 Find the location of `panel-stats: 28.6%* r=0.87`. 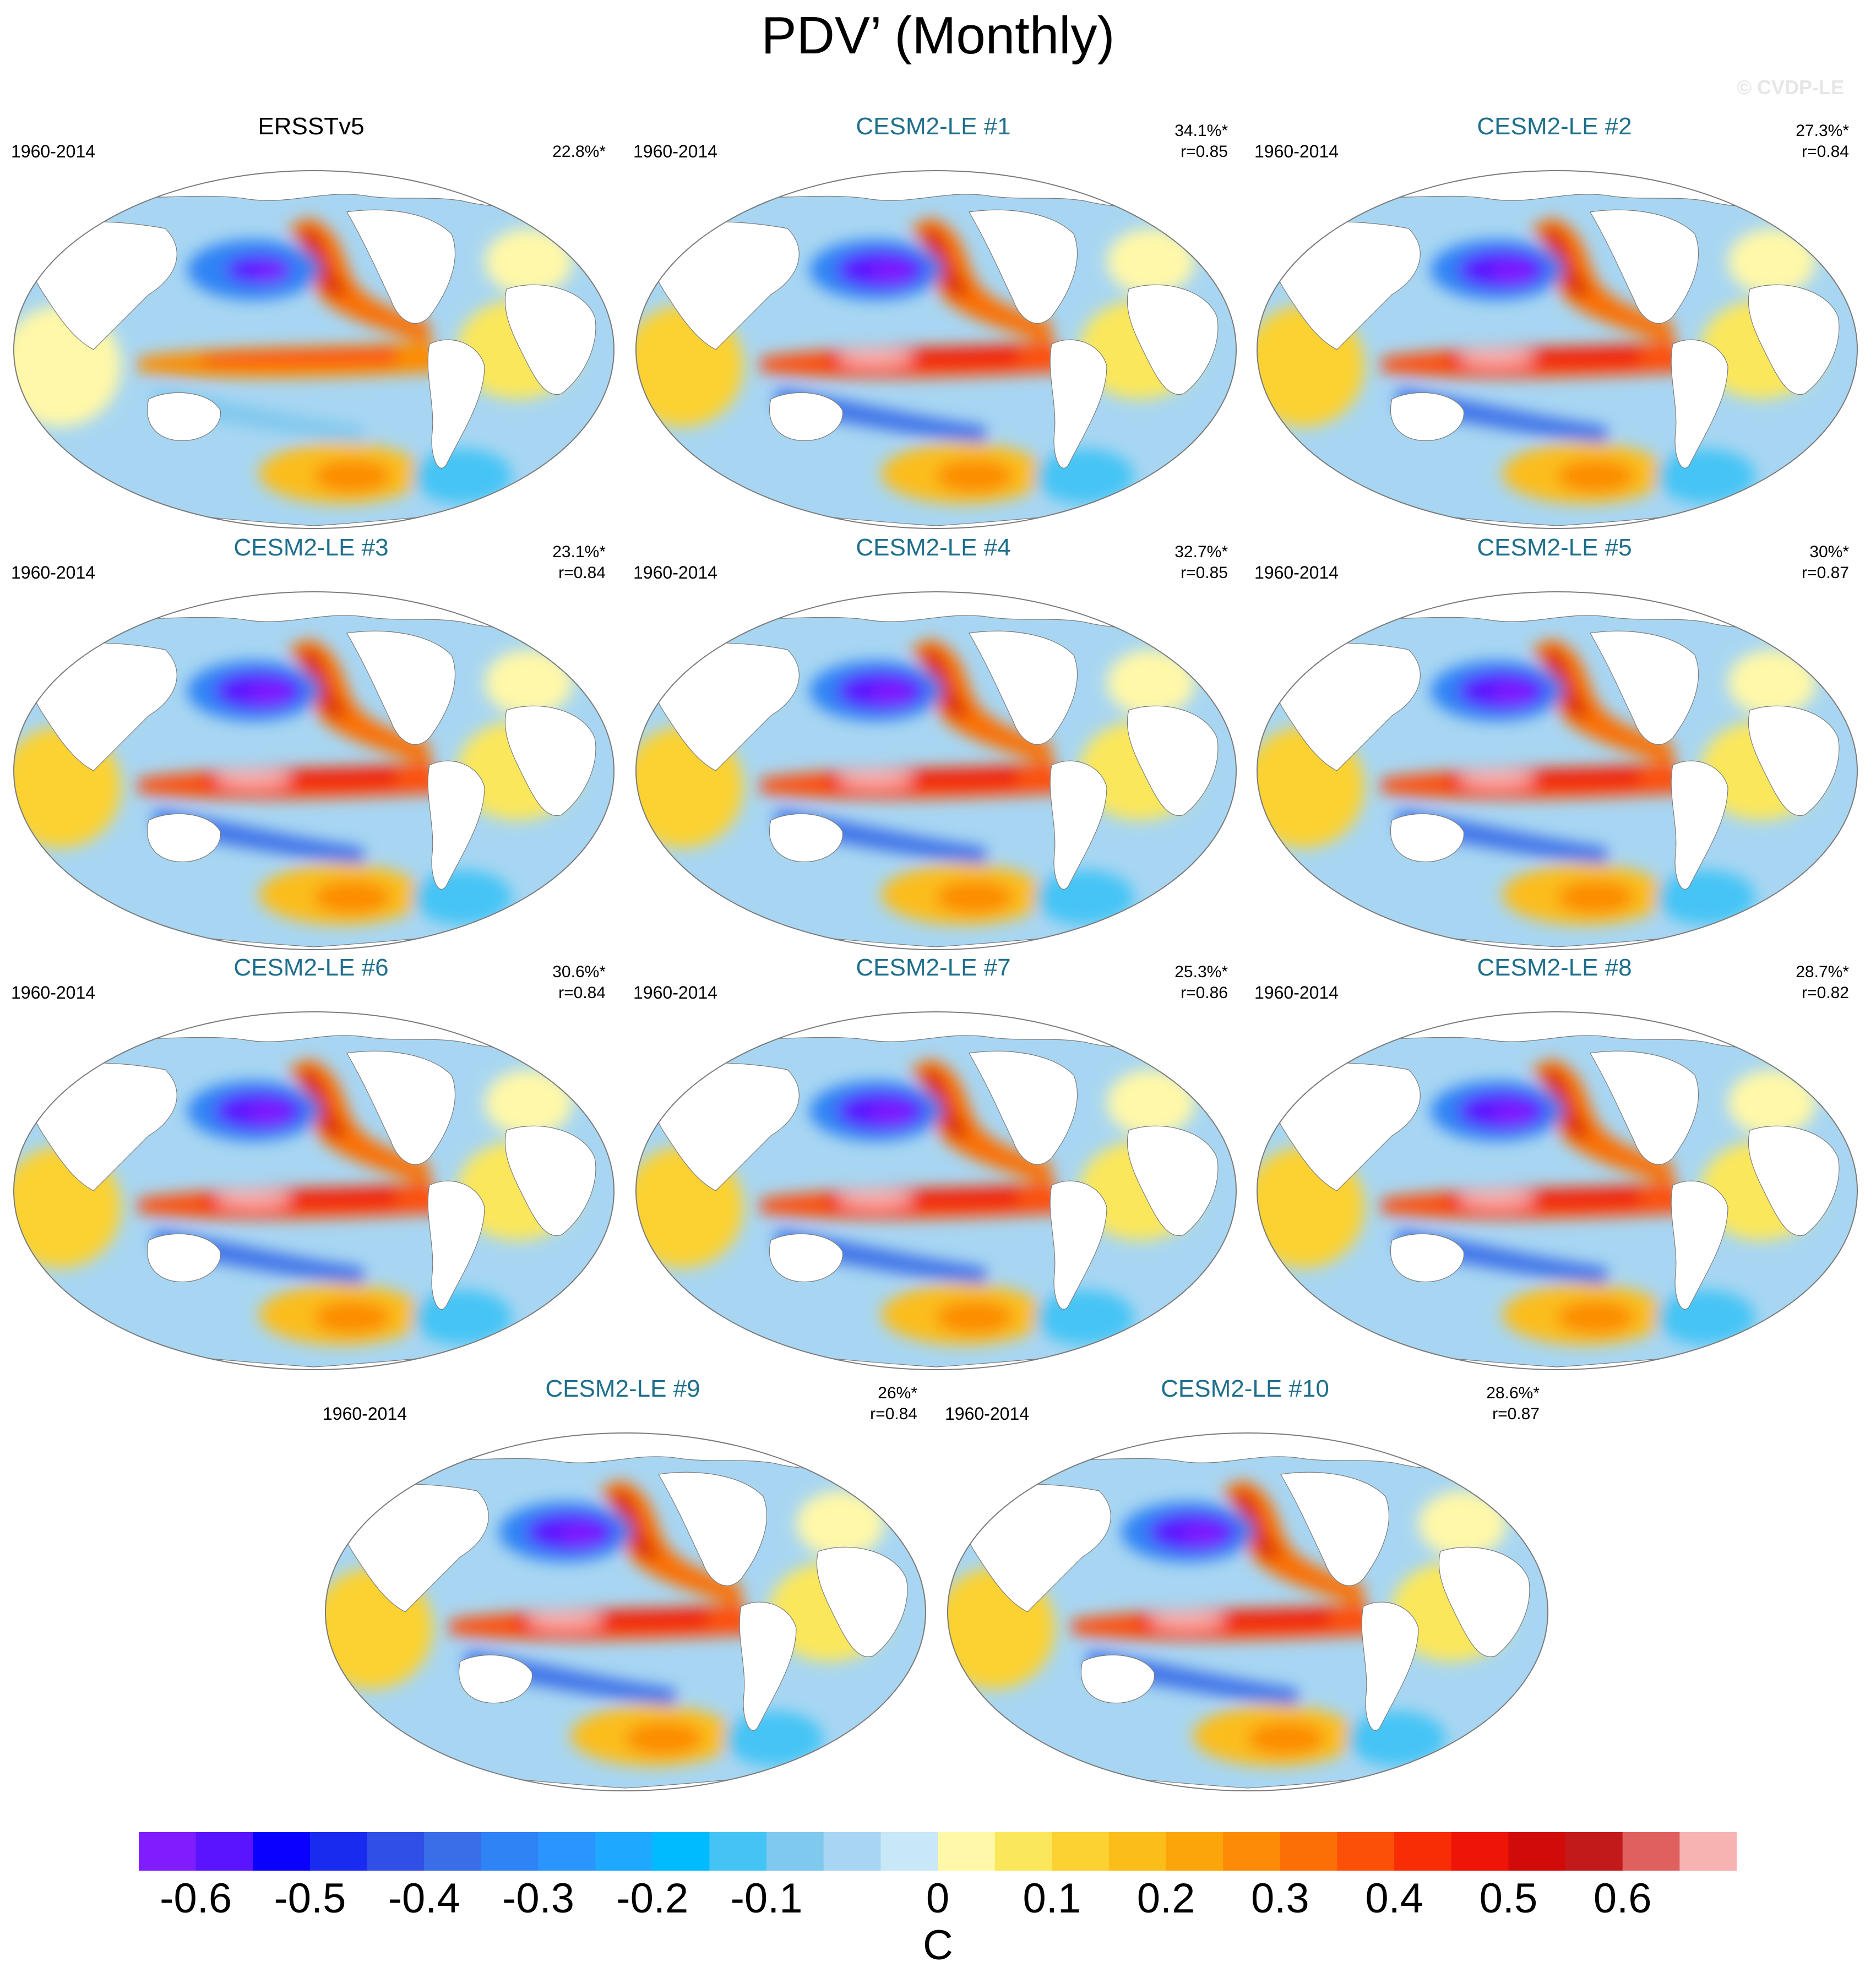

panel-stats: 28.6%* r=0.87 is located at coordinates (1513, 1404).